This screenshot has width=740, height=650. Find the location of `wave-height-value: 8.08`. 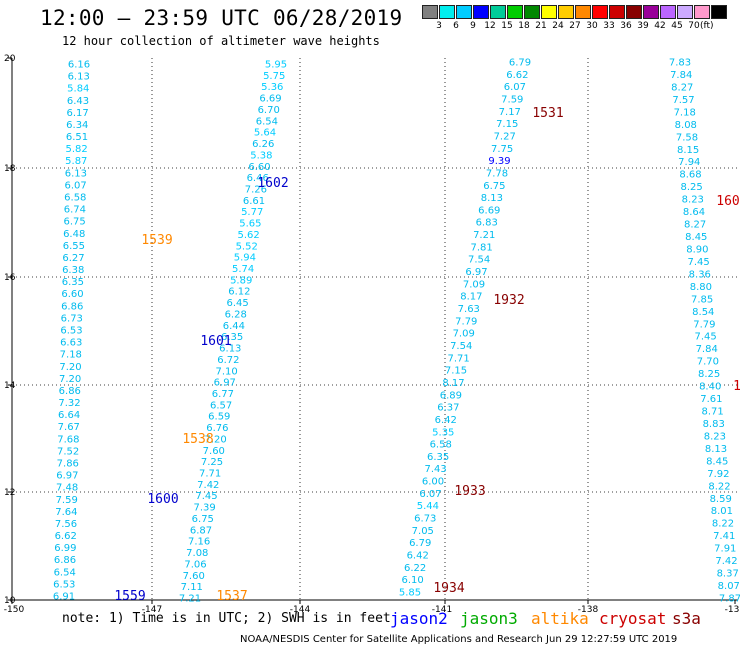

wave-height-value: 8.08 is located at coordinates (686, 125).